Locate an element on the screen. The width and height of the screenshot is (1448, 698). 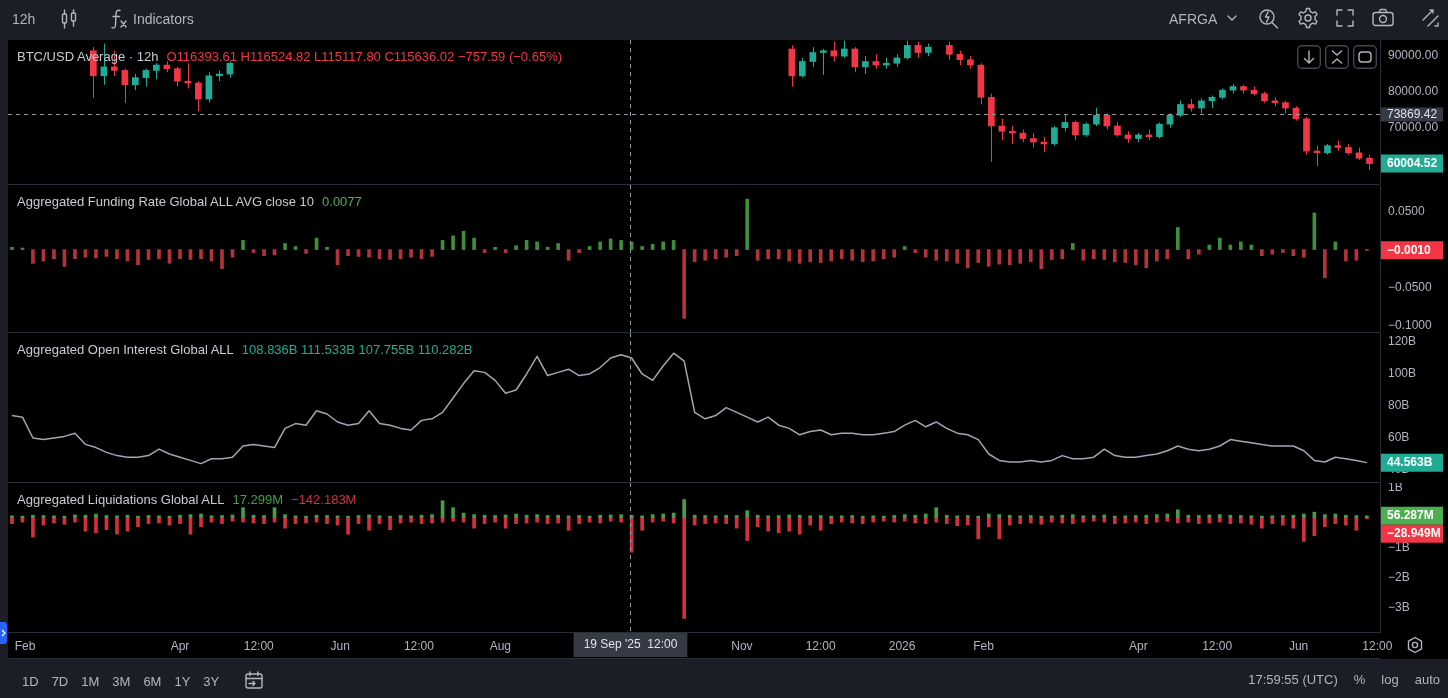
y-tick-label: −1B is located at coordinates (1399, 547).